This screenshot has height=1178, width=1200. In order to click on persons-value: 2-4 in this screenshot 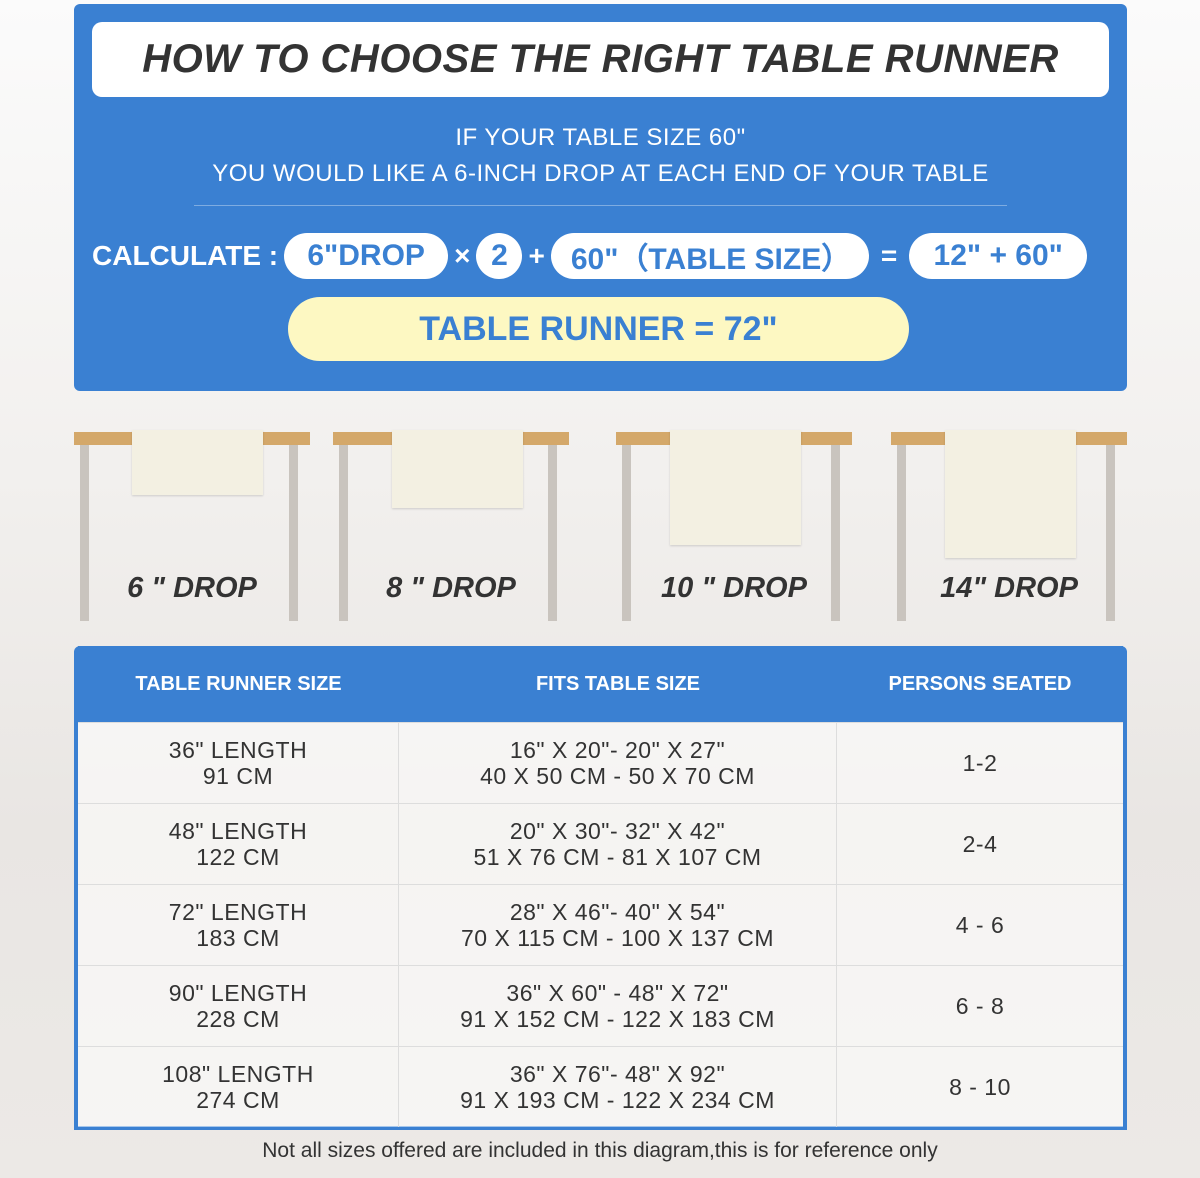, I will do `click(980, 844)`.